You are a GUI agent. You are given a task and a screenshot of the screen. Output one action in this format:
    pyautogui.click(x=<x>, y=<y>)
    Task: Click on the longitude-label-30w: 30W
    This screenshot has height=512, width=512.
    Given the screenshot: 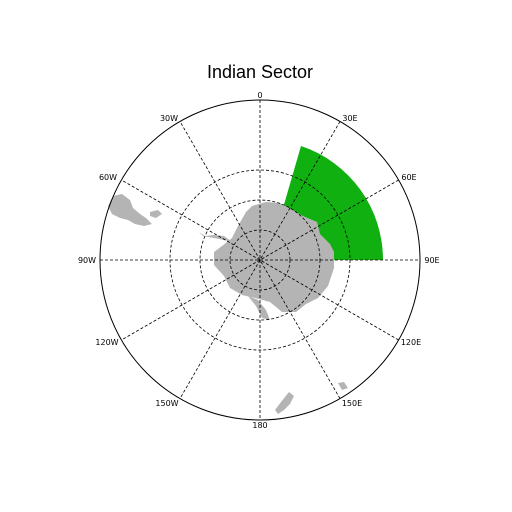 What is the action you would take?
    pyautogui.click(x=169, y=118)
    